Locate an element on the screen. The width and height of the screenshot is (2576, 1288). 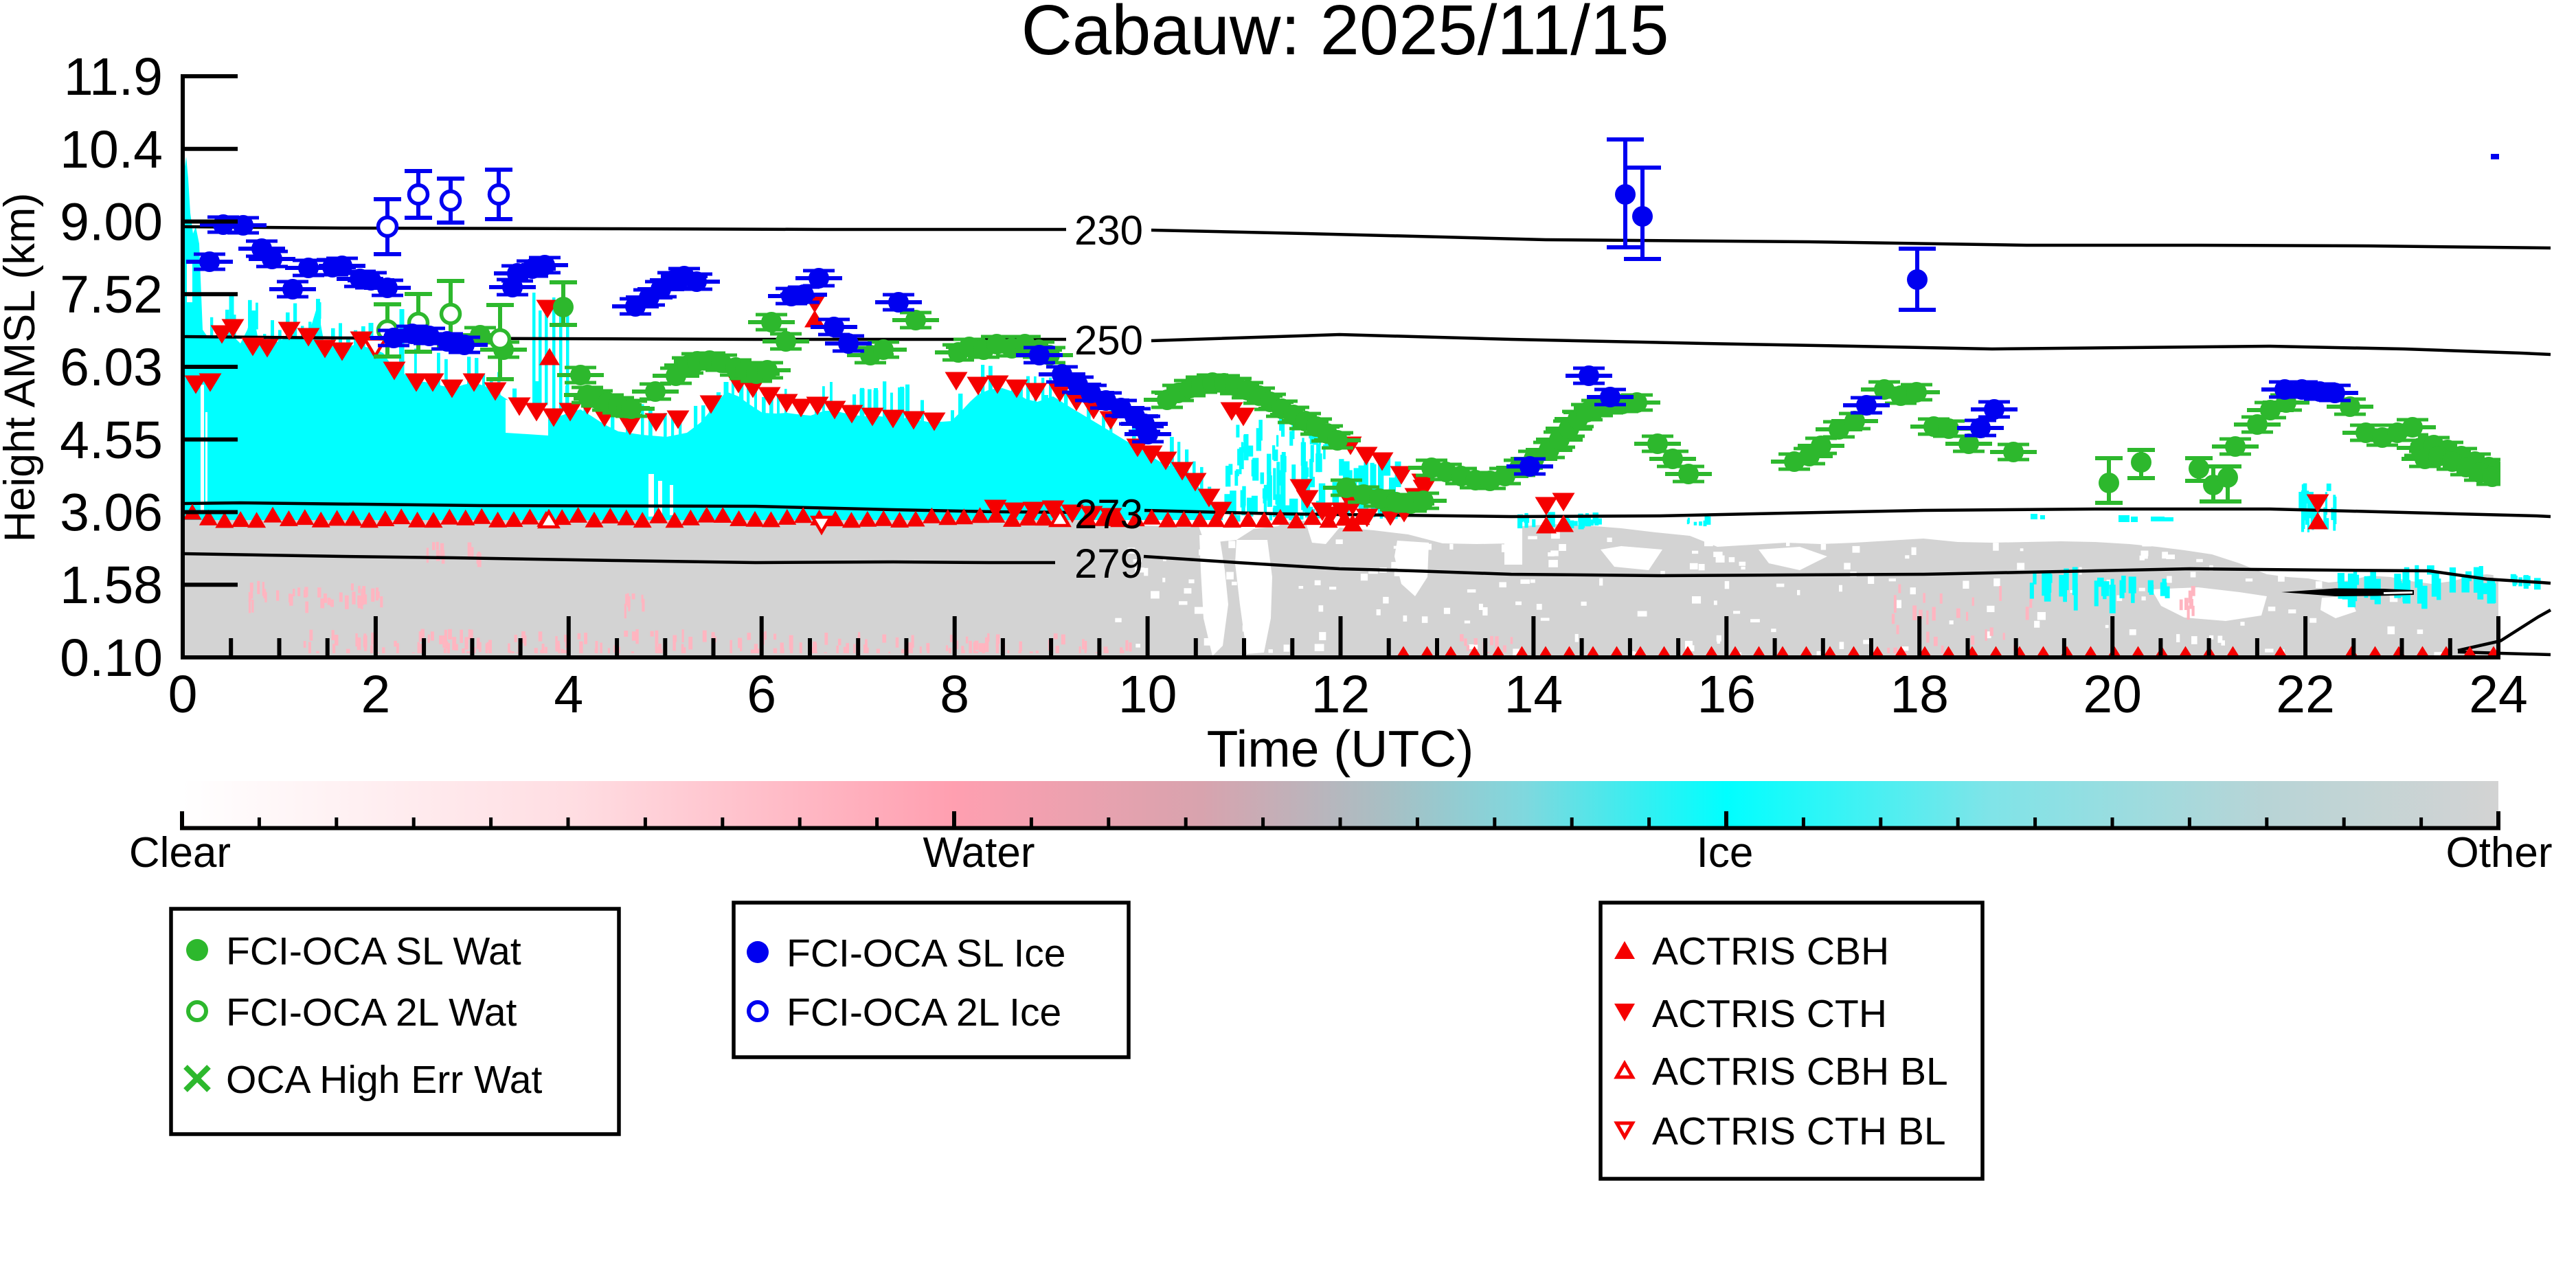
svg-text: 0.10 is located at coordinates (111, 658).